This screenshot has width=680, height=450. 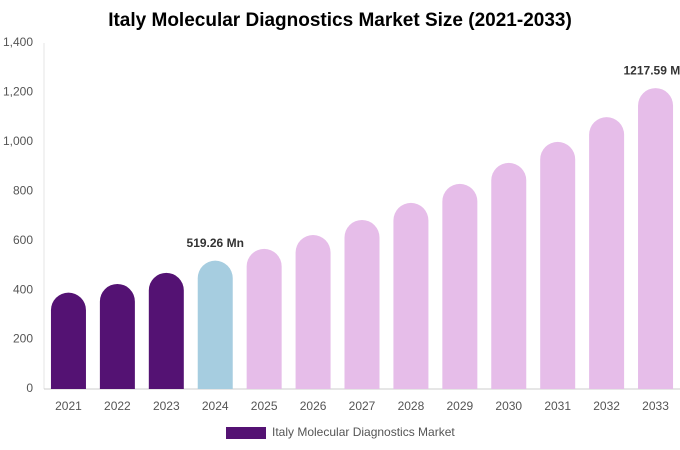 I want to click on value-label: 519.26 Mn, so click(x=215, y=243).